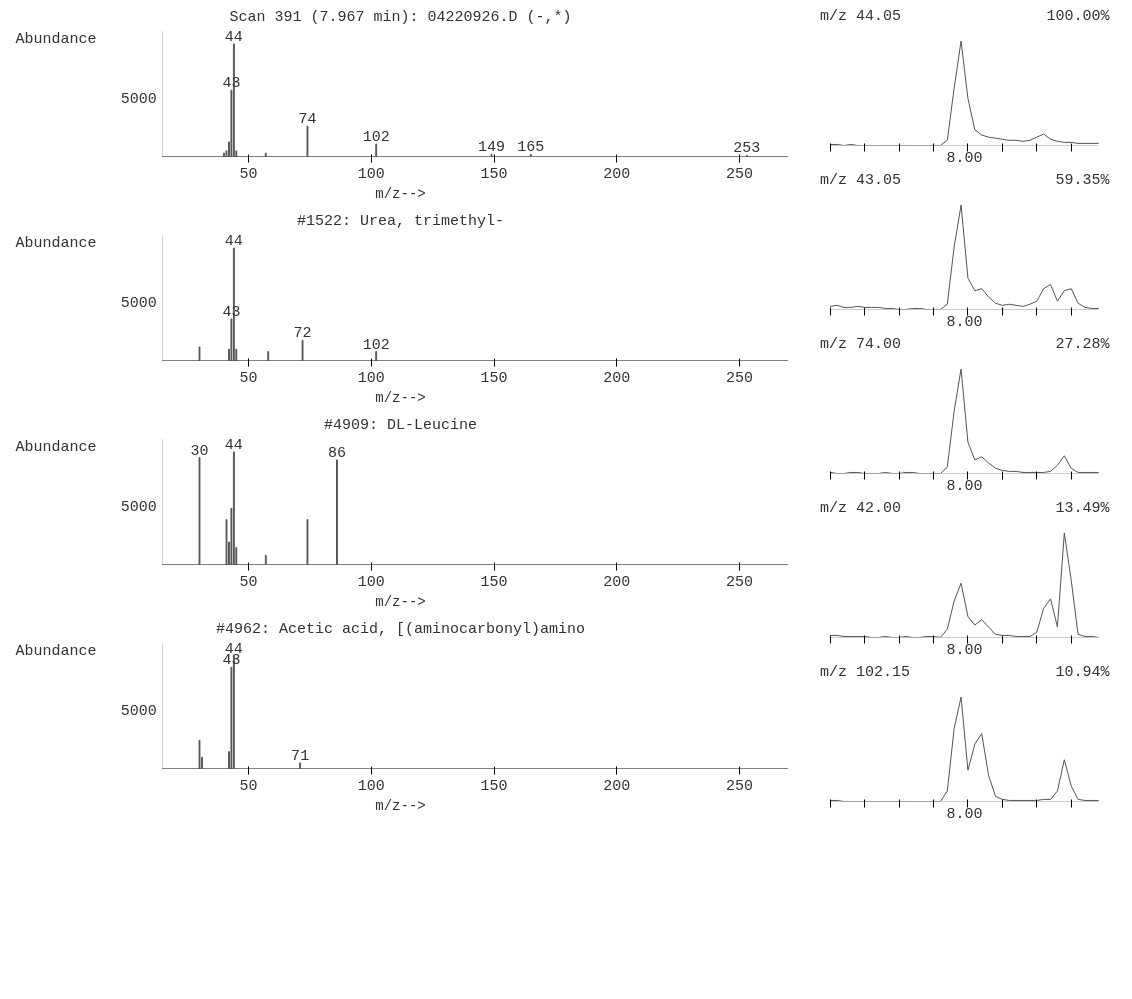 The image size is (1132, 999). I want to click on annotation: 30, so click(199, 451).